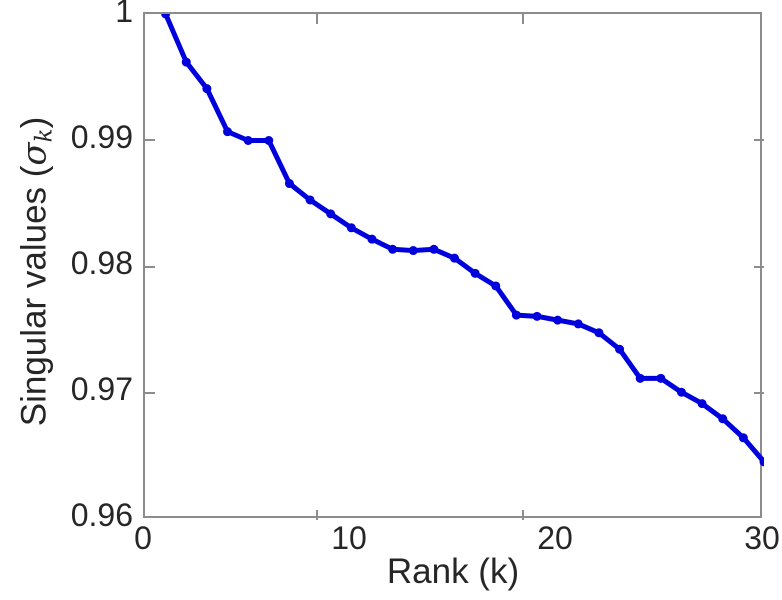  I want to click on y-tick-label-0.96: 0.96, so click(101, 515).